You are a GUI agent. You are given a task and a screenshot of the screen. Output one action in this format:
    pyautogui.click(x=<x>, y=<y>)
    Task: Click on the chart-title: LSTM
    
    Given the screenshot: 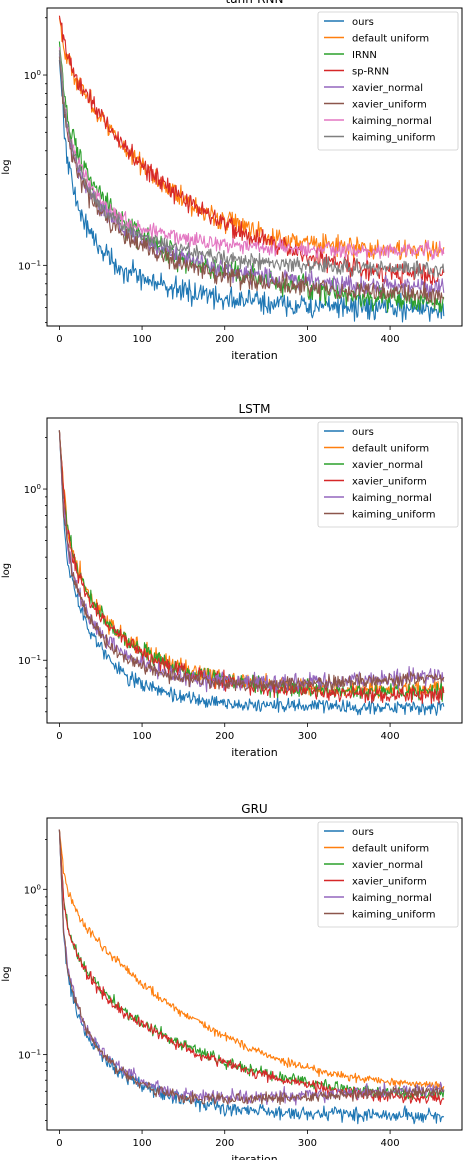 What is the action you would take?
    pyautogui.click(x=255, y=409)
    